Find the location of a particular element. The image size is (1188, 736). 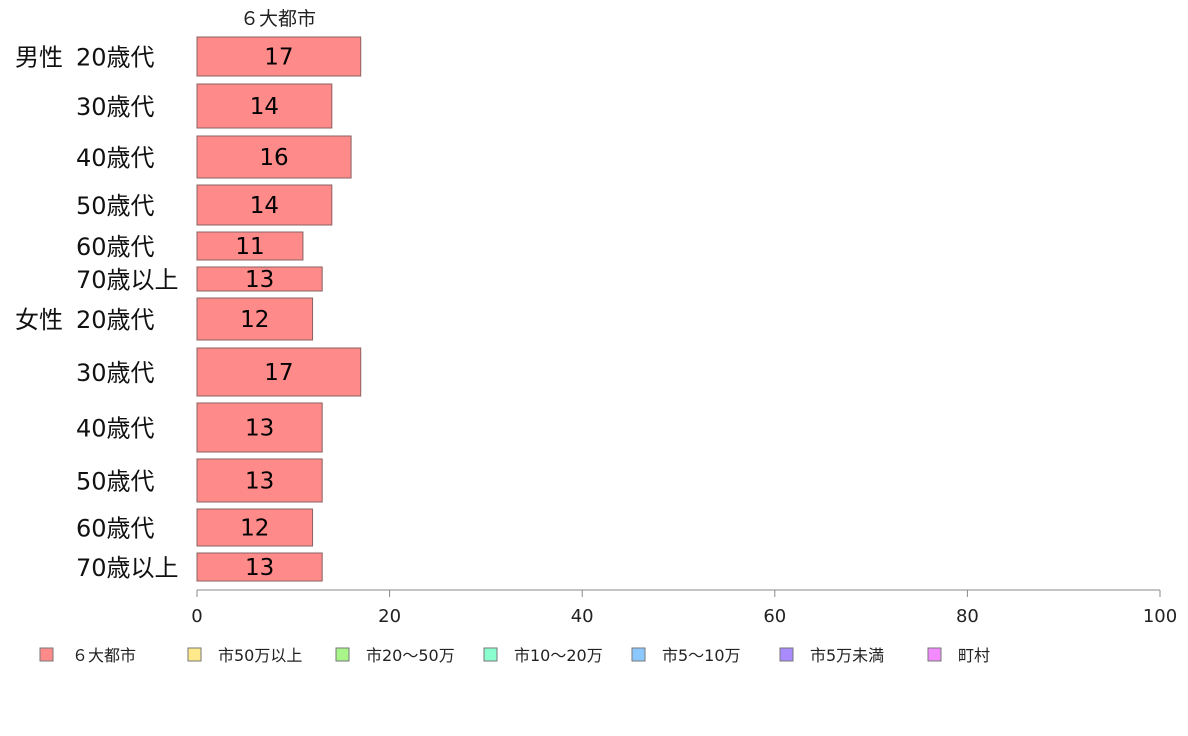

series-title: ６大都市 is located at coordinates (278, 19).